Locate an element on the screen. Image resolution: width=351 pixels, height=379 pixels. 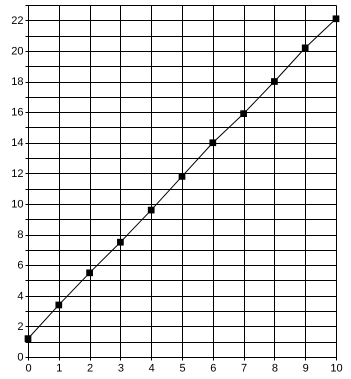
y-tick-label: 18 is located at coordinates (17, 82).